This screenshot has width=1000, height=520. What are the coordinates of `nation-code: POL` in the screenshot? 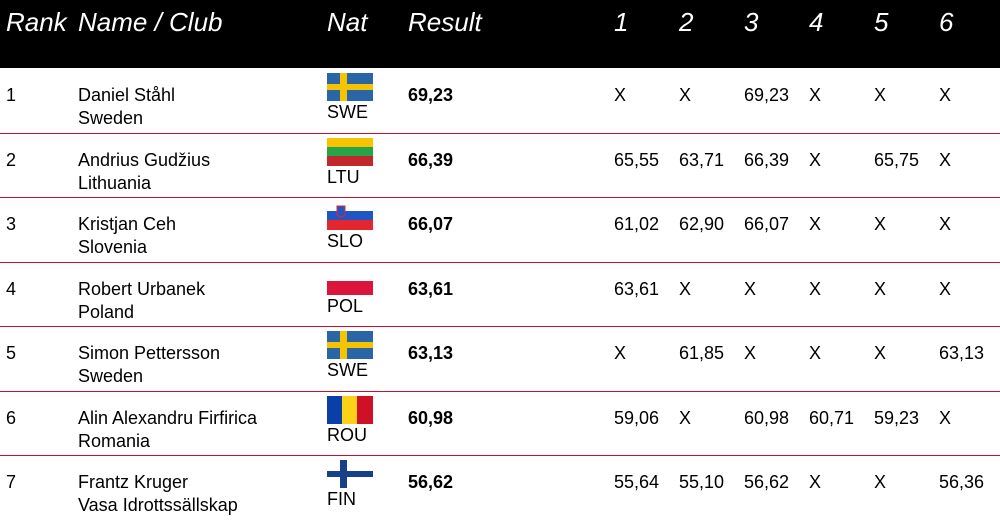 It's located at (345, 305).